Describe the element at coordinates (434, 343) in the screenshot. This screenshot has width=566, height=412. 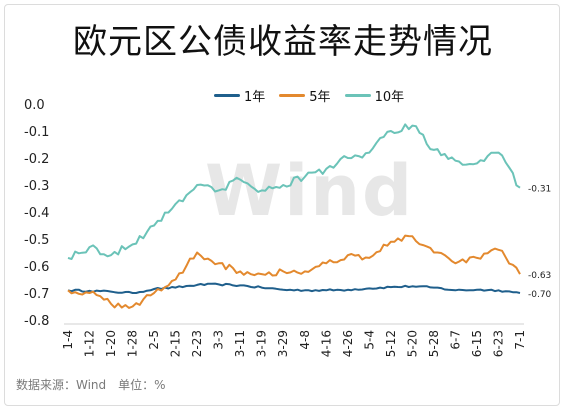
I see `x-tick-label: 5-28` at that location.